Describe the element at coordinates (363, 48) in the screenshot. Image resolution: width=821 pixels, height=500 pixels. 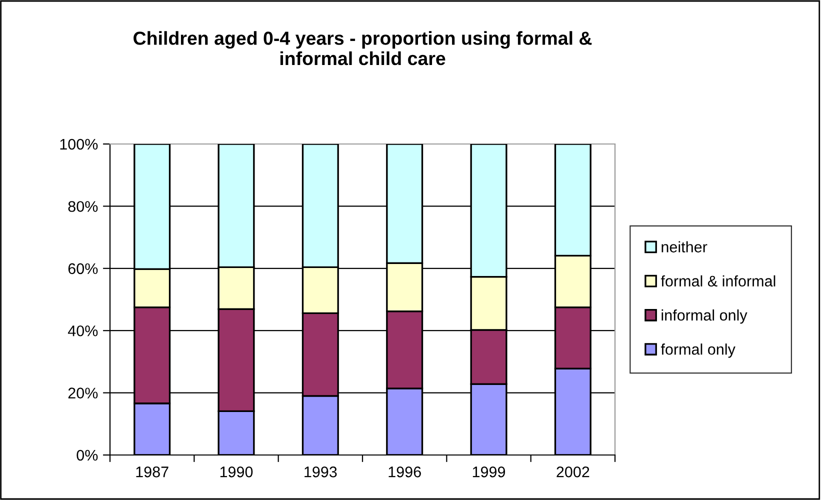
I see `chart-title: Children aged 0-4 years - proportion using formal & informal child care` at that location.